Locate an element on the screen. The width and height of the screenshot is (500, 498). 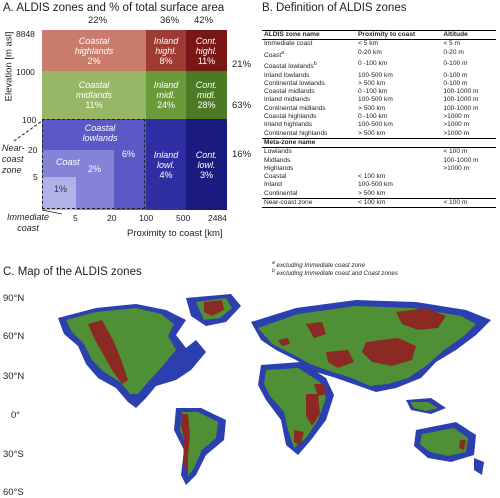
cell-coastal-highlands-pct: 2% is located at coordinates (94, 60).